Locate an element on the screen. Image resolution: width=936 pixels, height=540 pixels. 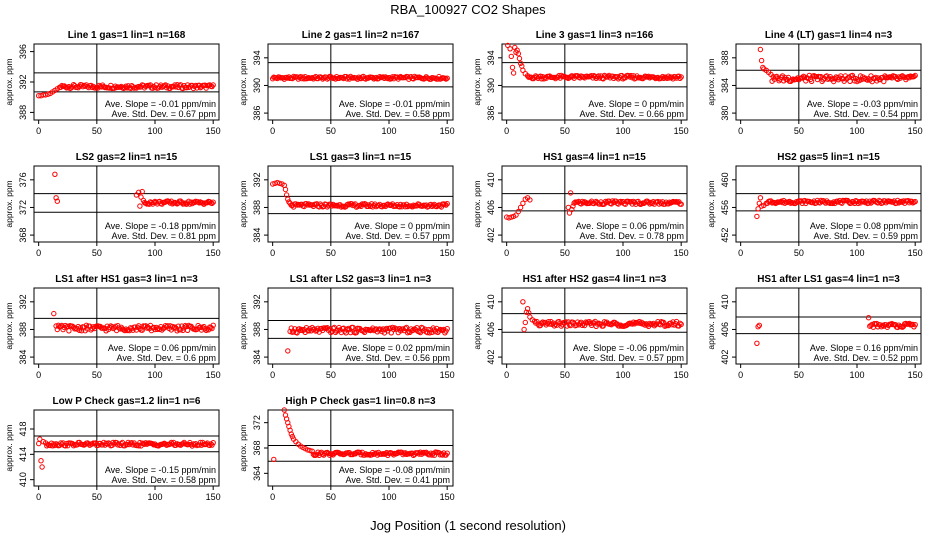
y-tick-label: 456 is located at coordinates (725, 207).